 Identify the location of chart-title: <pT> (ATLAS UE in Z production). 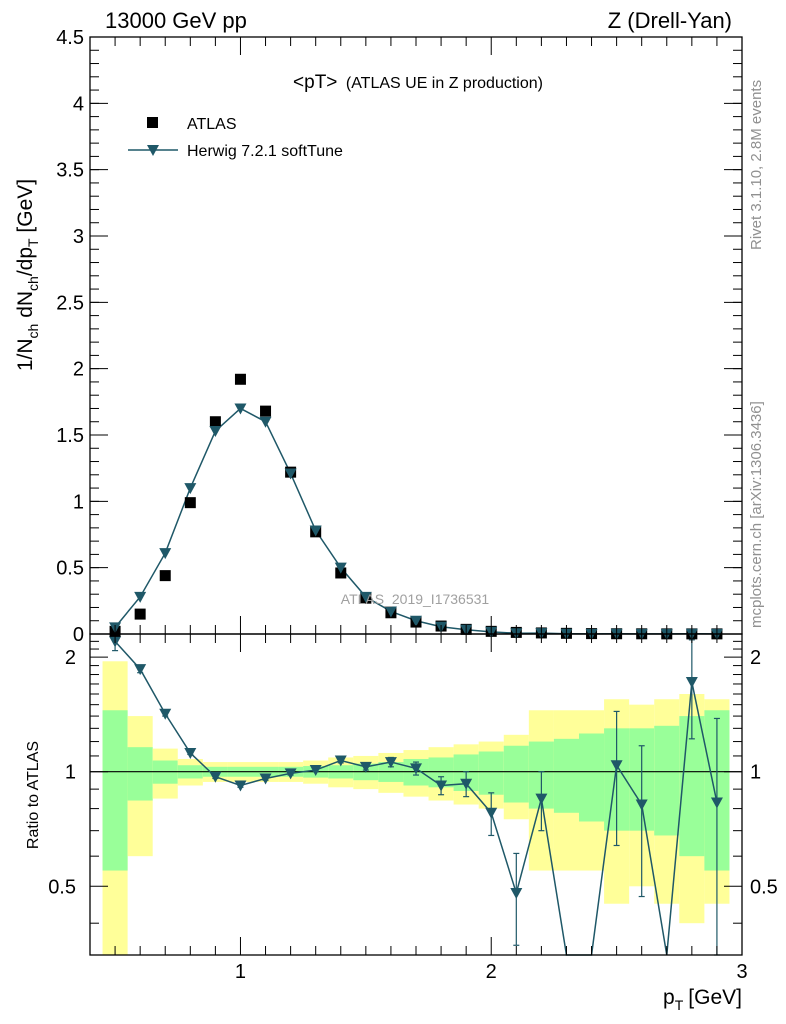
(418, 82).